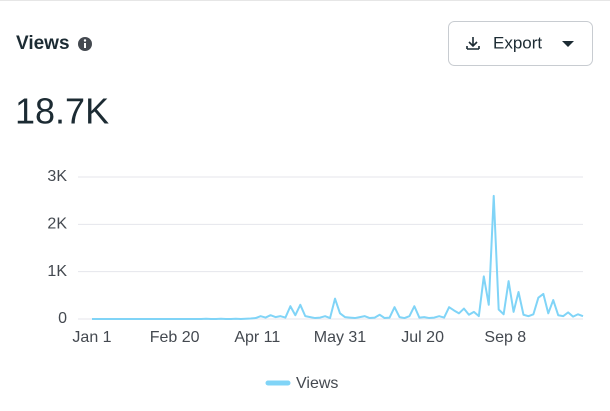 This screenshot has width=610, height=411. I want to click on x-tick-label: Jan 1, so click(91, 337).